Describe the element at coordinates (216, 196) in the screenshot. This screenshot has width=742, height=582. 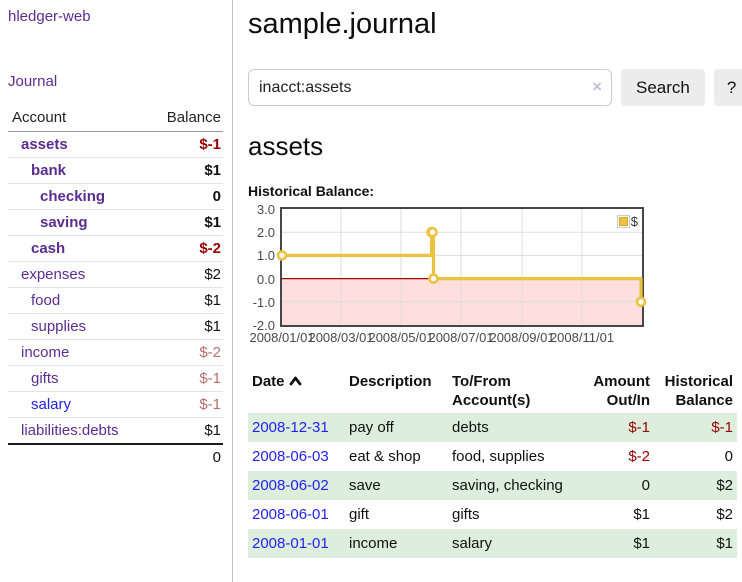
I see `account-balance: 0` at that location.